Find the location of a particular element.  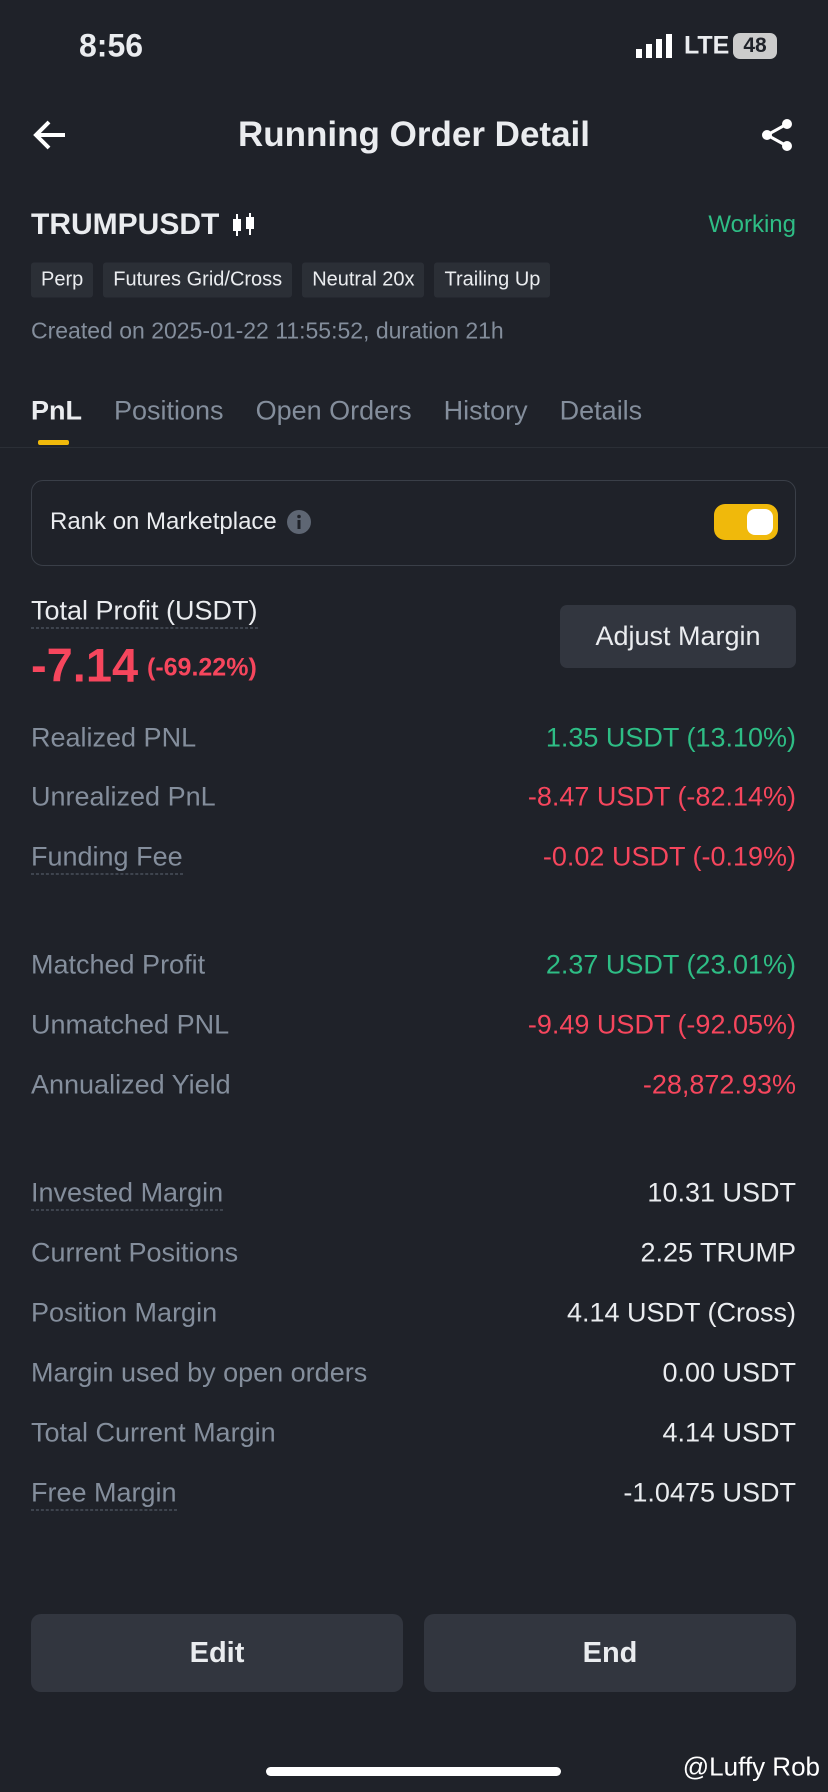

edit-button: Edit is located at coordinates (217, 1653).